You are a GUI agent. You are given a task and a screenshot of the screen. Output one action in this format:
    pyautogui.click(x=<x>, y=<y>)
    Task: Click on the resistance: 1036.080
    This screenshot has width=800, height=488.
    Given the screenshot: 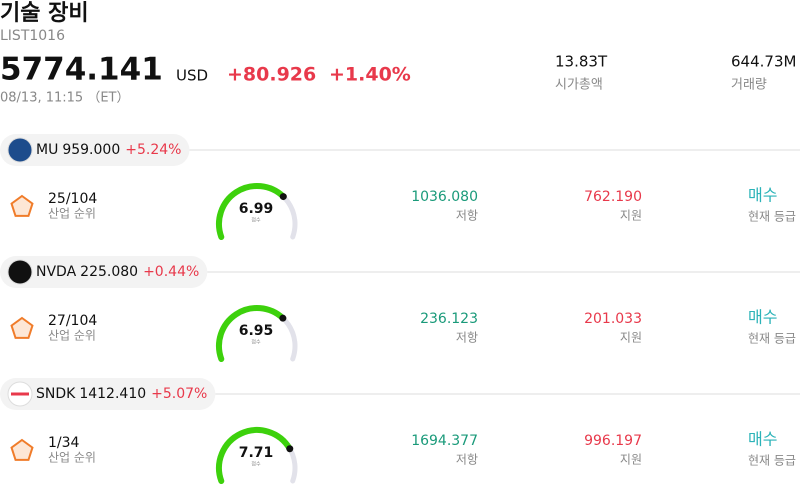 What is the action you would take?
    pyautogui.click(x=444, y=197)
    